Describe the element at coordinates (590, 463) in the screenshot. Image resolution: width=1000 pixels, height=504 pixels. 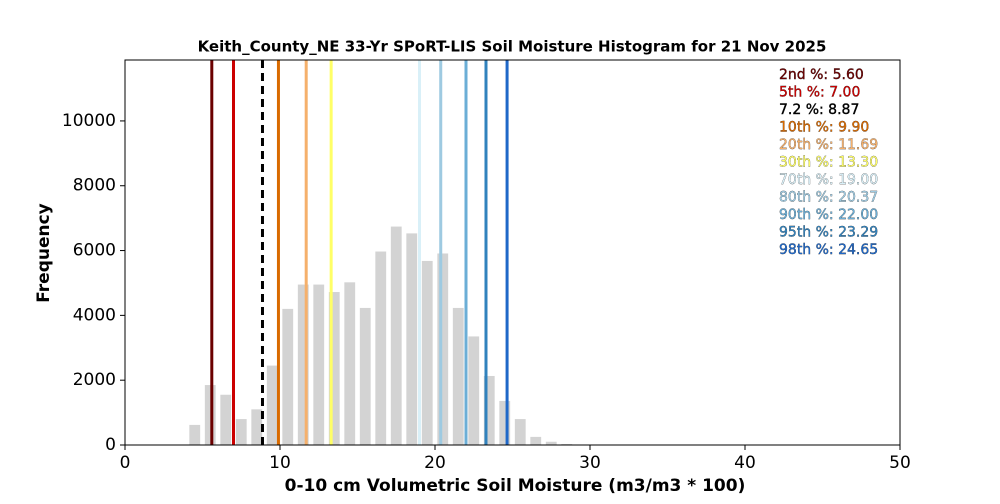
I see `x-tick-label: 30` at that location.